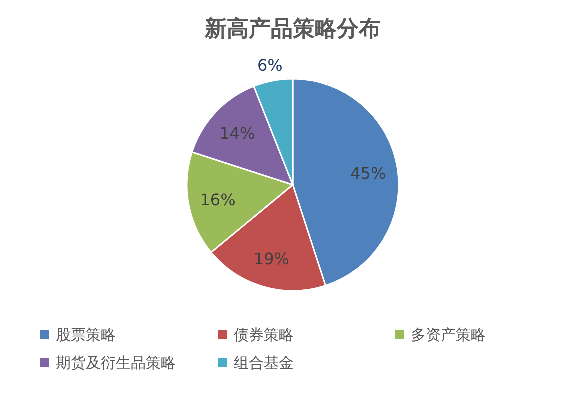  Describe the element at coordinates (218, 200) in the screenshot. I see `data-label: 16%` at that location.